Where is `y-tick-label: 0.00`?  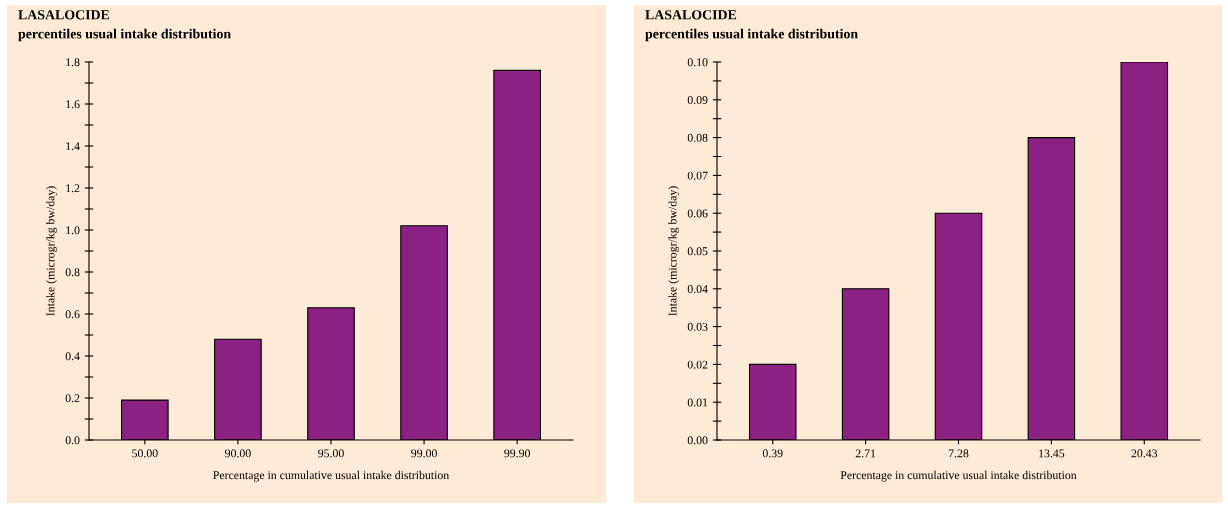
y-tick-label: 0.00 is located at coordinates (697, 440).